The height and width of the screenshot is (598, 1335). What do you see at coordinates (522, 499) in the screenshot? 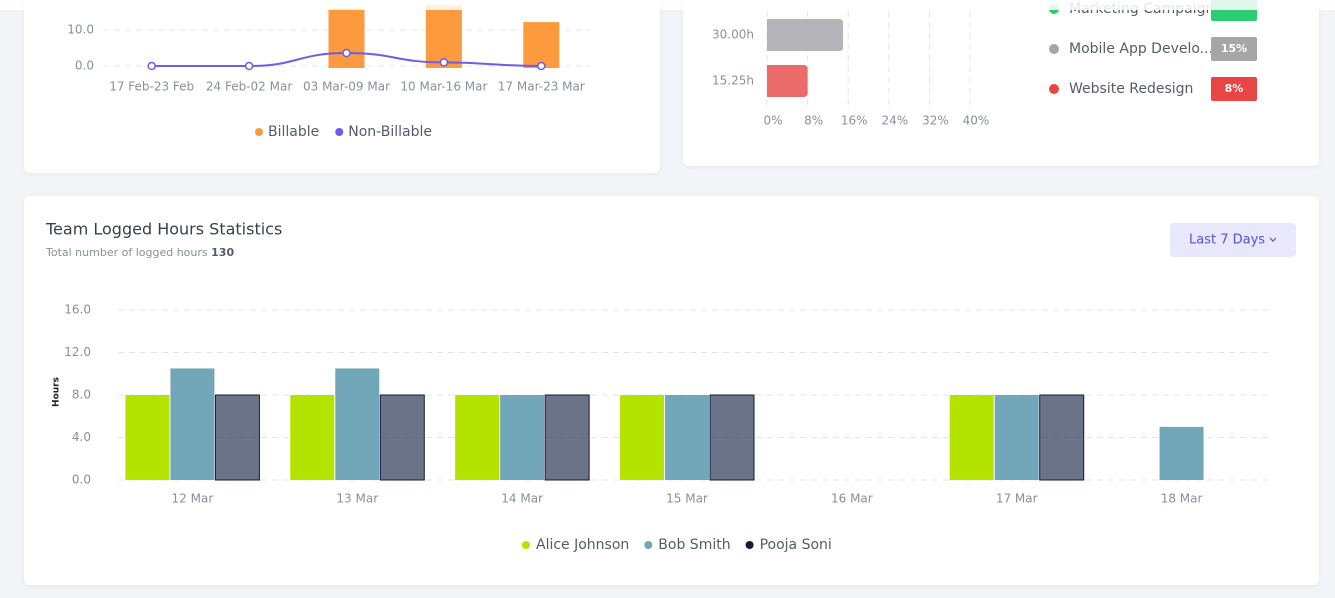
I see `x-tick-label: 14 Mar` at bounding box center [522, 499].